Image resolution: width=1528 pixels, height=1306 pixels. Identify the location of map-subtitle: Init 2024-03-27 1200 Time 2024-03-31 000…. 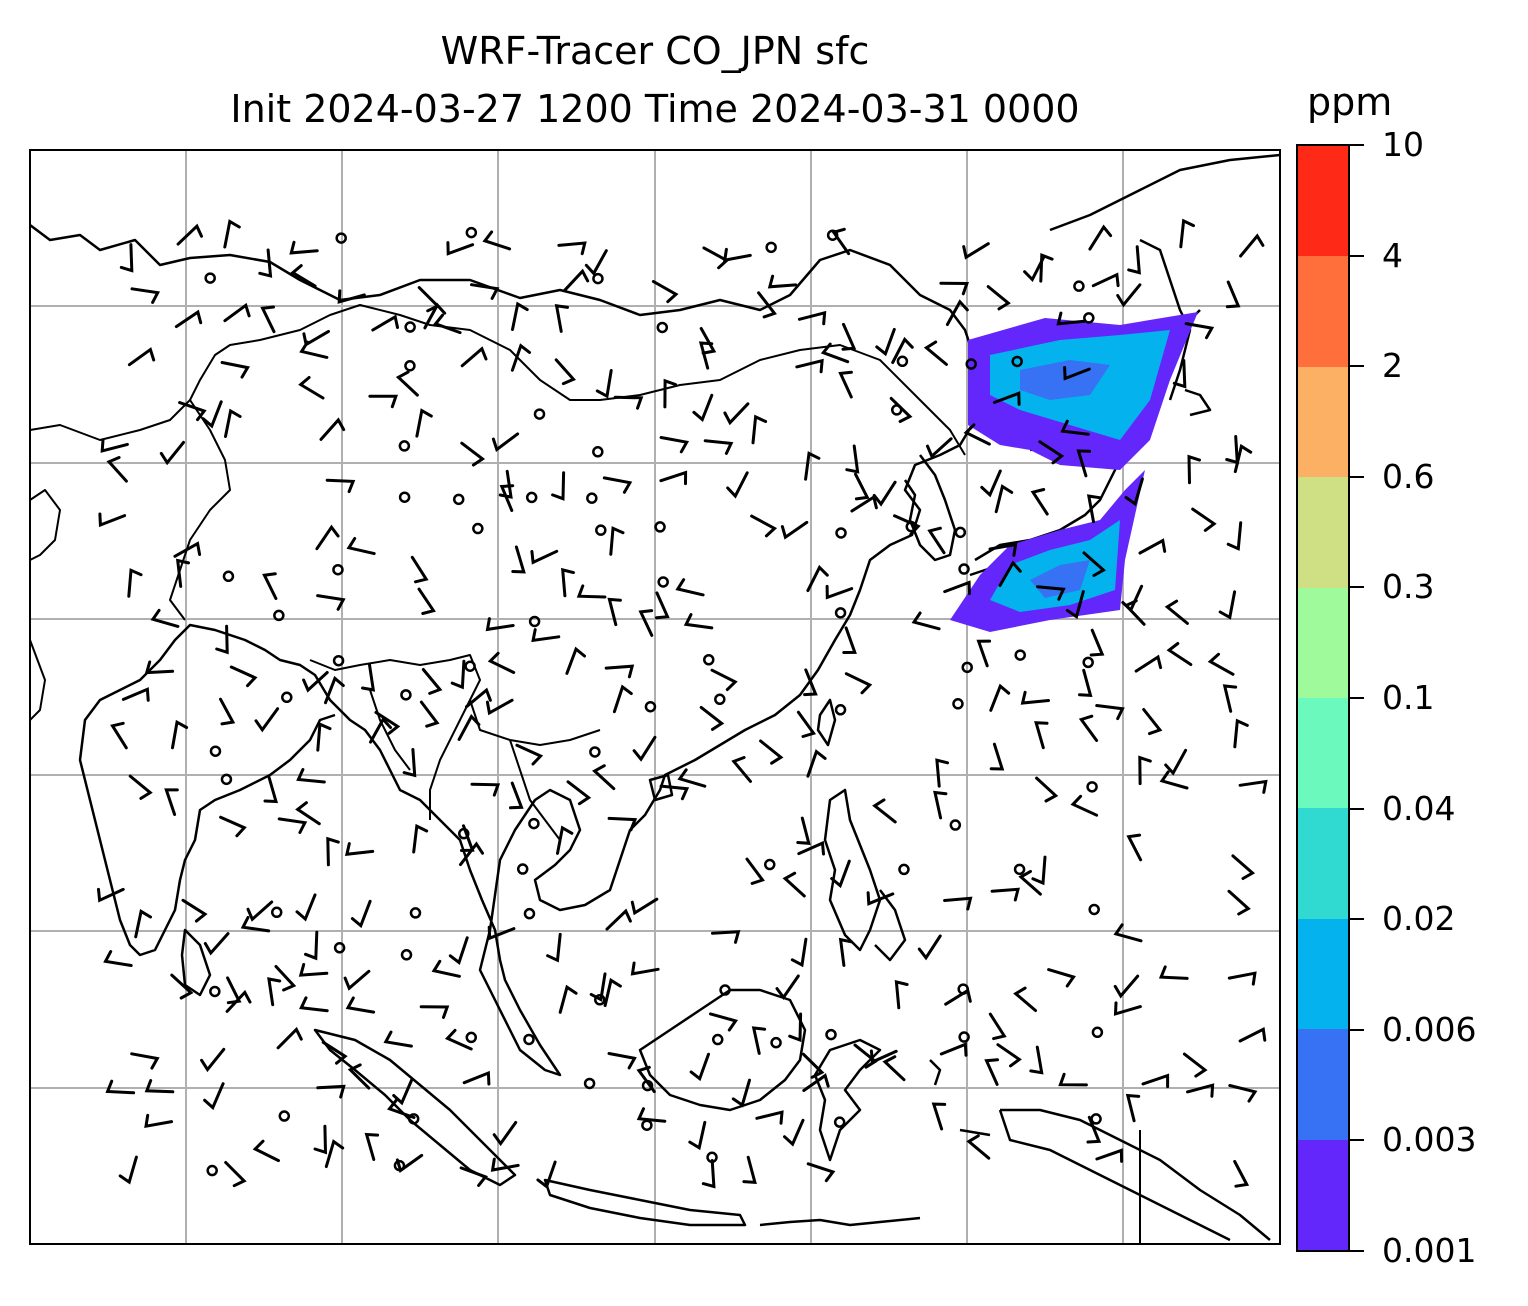
(655, 109).